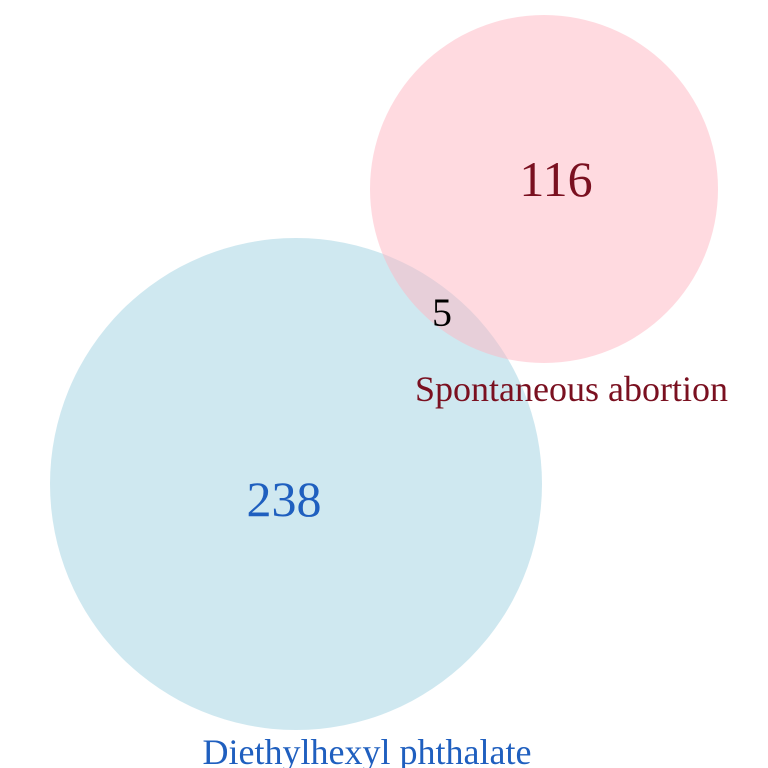  I want to click on abortion-only-count: 116, so click(555, 179).